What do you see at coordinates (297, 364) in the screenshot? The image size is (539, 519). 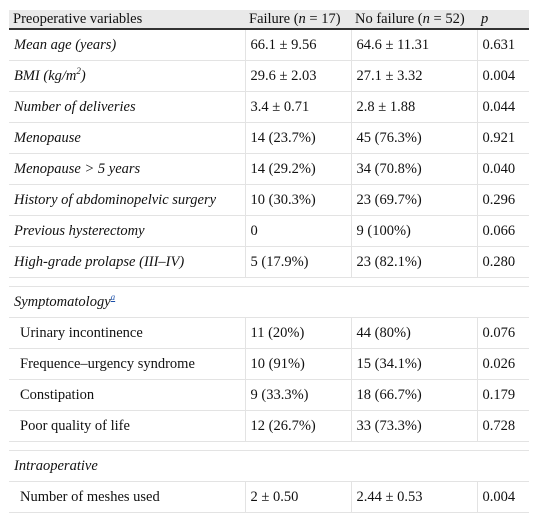 I see `failure-cell: 10 (91%)` at bounding box center [297, 364].